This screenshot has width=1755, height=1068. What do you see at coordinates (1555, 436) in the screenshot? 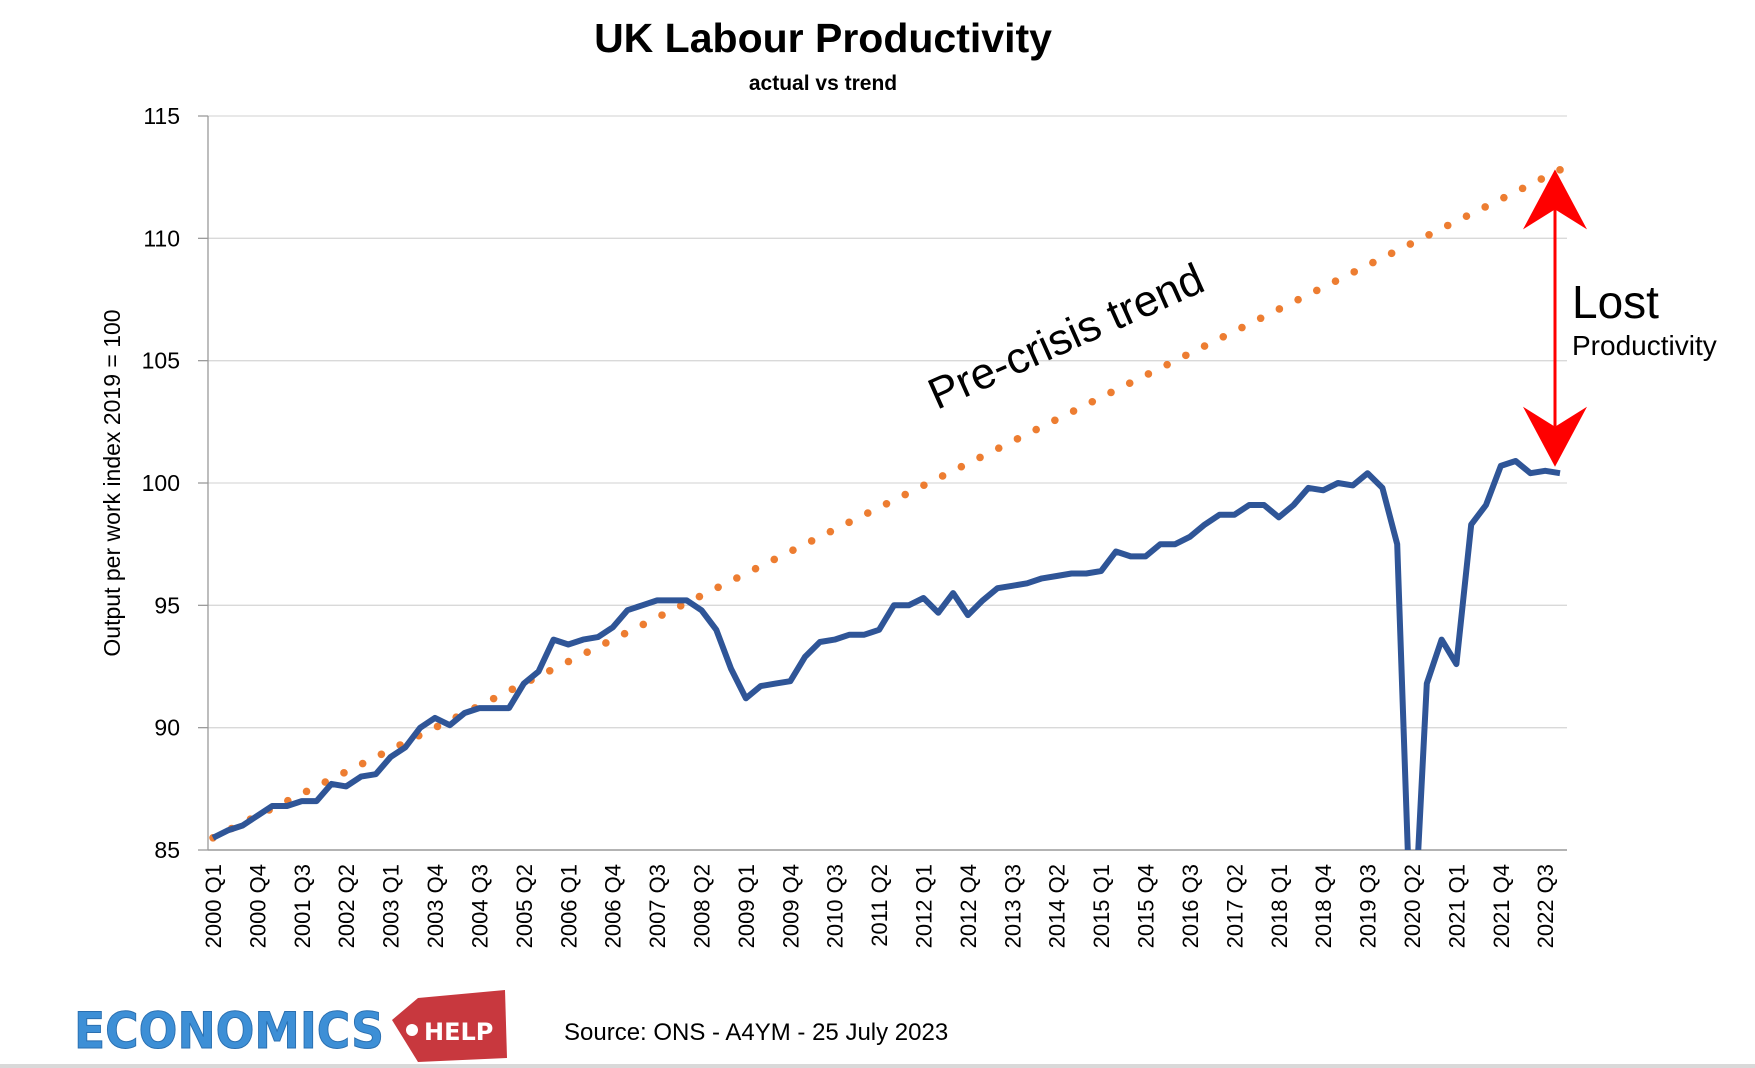
I see `arrow-head-down` at bounding box center [1555, 436].